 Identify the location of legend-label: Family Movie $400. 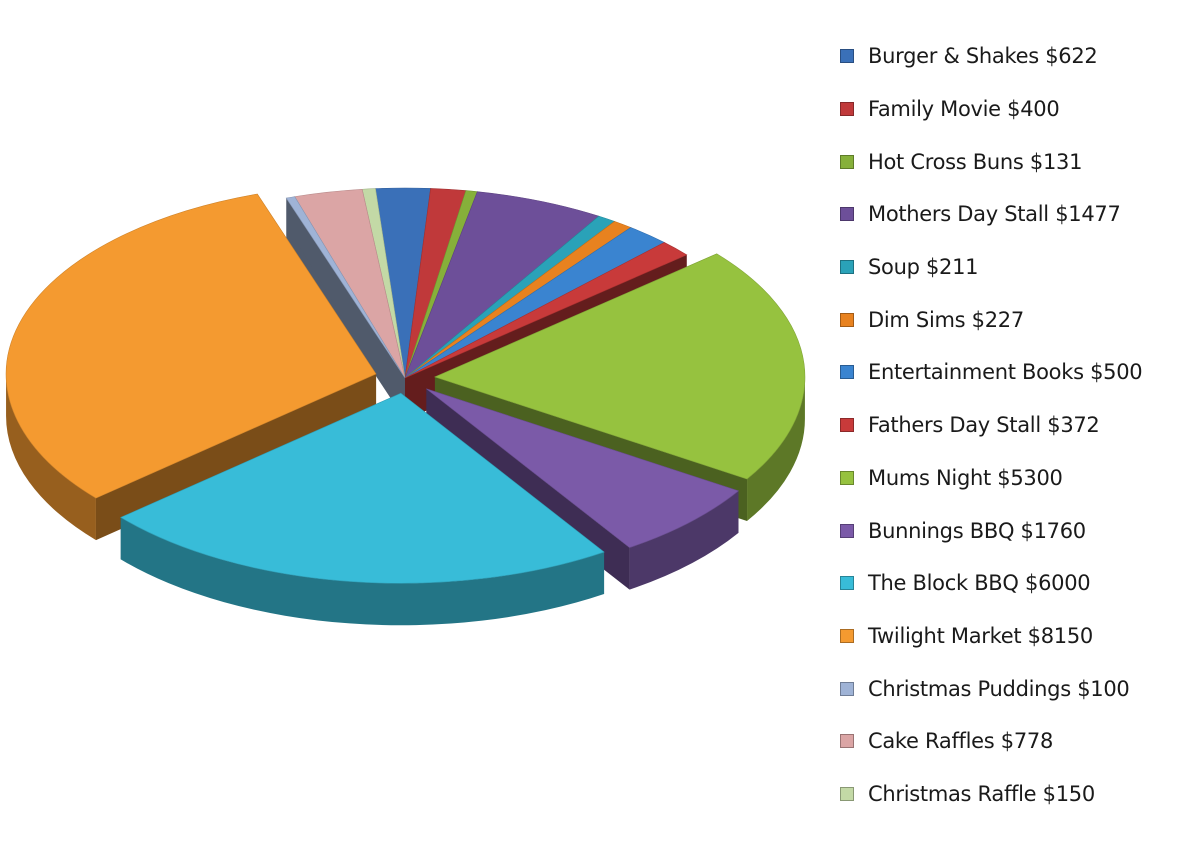
(964, 109).